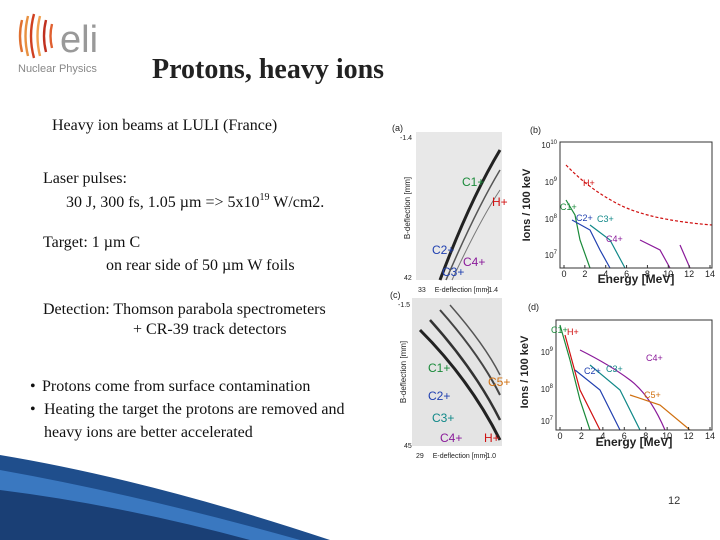 The image size is (720, 540). What do you see at coordinates (395, 295) in the screenshot?
I see `panel-label: (c)` at bounding box center [395, 295].